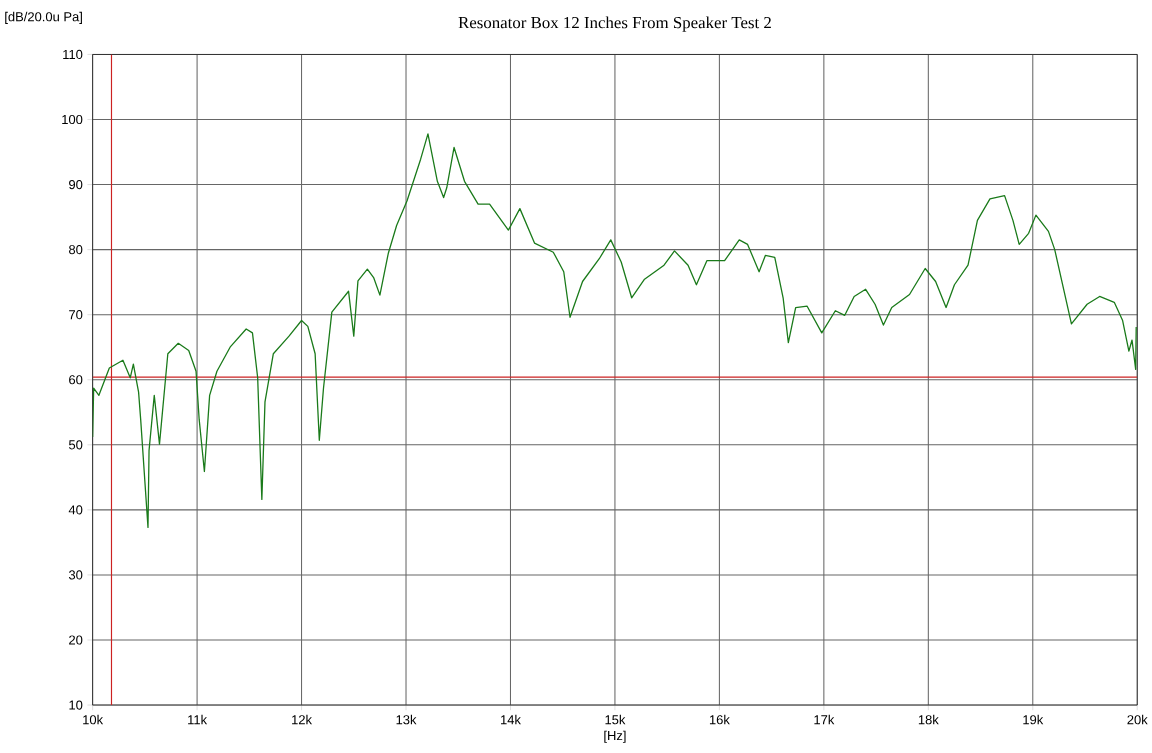  I want to click on x-tick-label: 17k, so click(824, 719).